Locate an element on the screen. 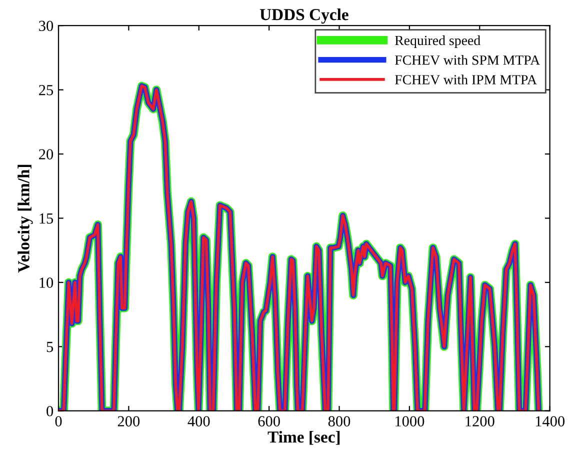 This screenshot has height=449, width=568. chart-title: UDDS Cycle is located at coordinates (304, 16).